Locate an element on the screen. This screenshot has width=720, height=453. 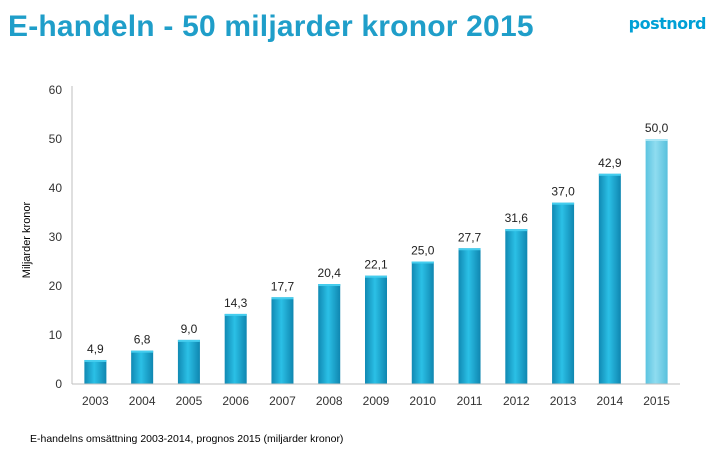
data-label-2010: 25,0 is located at coordinates (423, 251).